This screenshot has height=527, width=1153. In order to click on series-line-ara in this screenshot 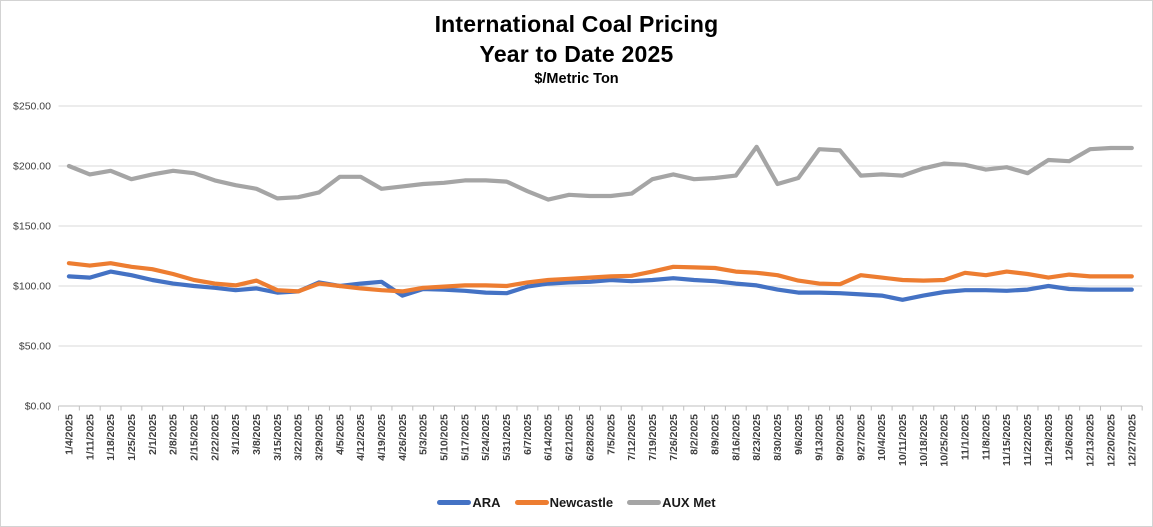, I will do `click(600, 285)`.